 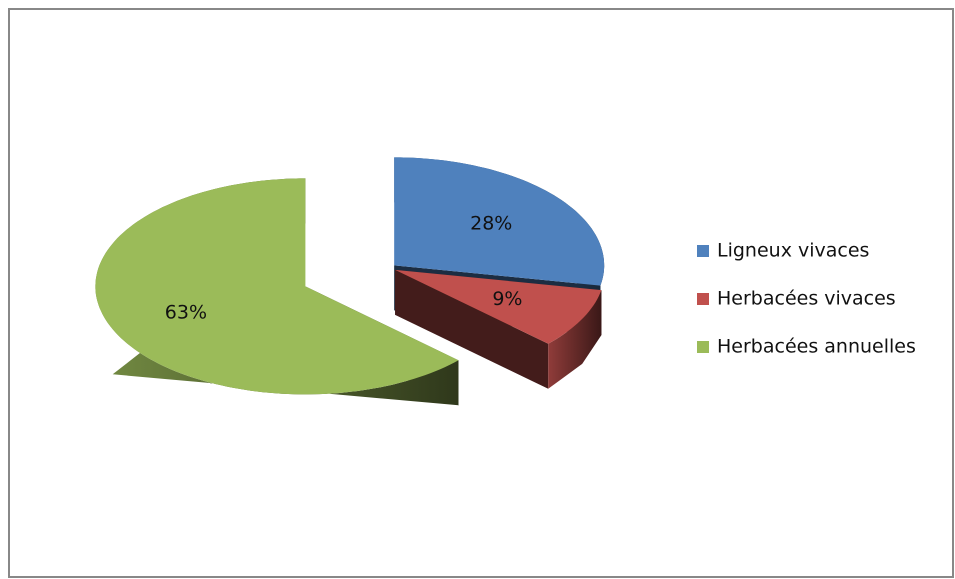 I want to click on slice-wall, so click(x=472, y=329).